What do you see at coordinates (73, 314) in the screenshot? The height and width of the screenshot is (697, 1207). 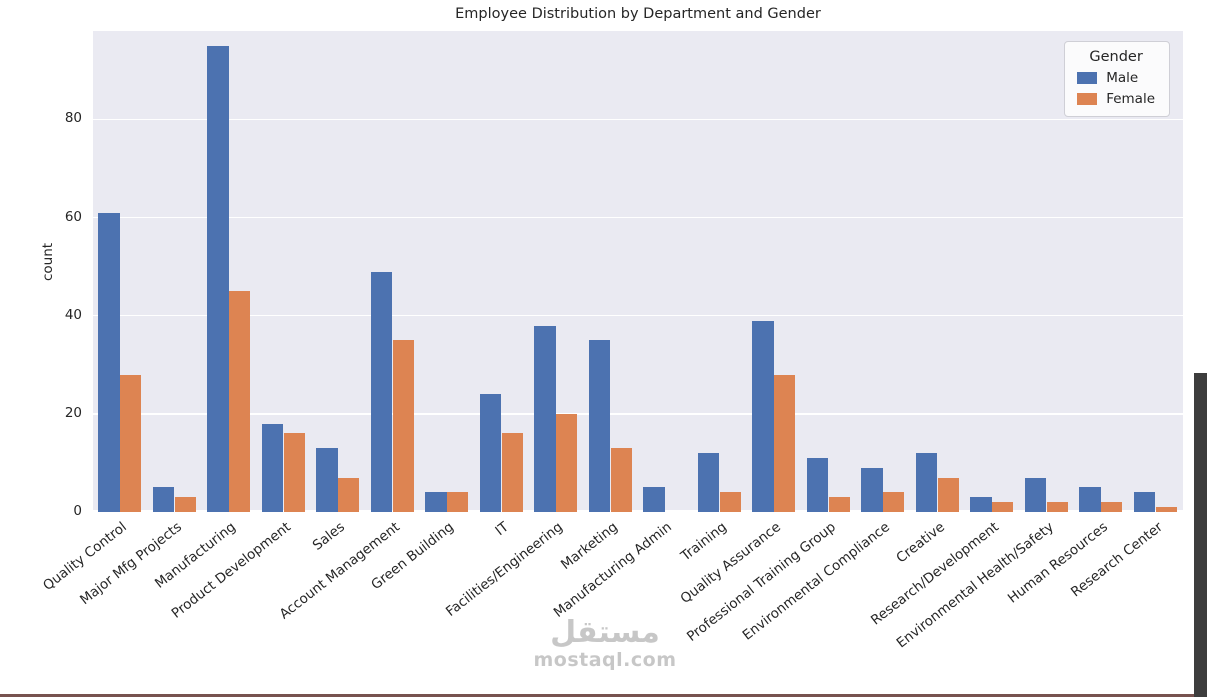 I see `y-tick-label-40: 40` at bounding box center [73, 314].